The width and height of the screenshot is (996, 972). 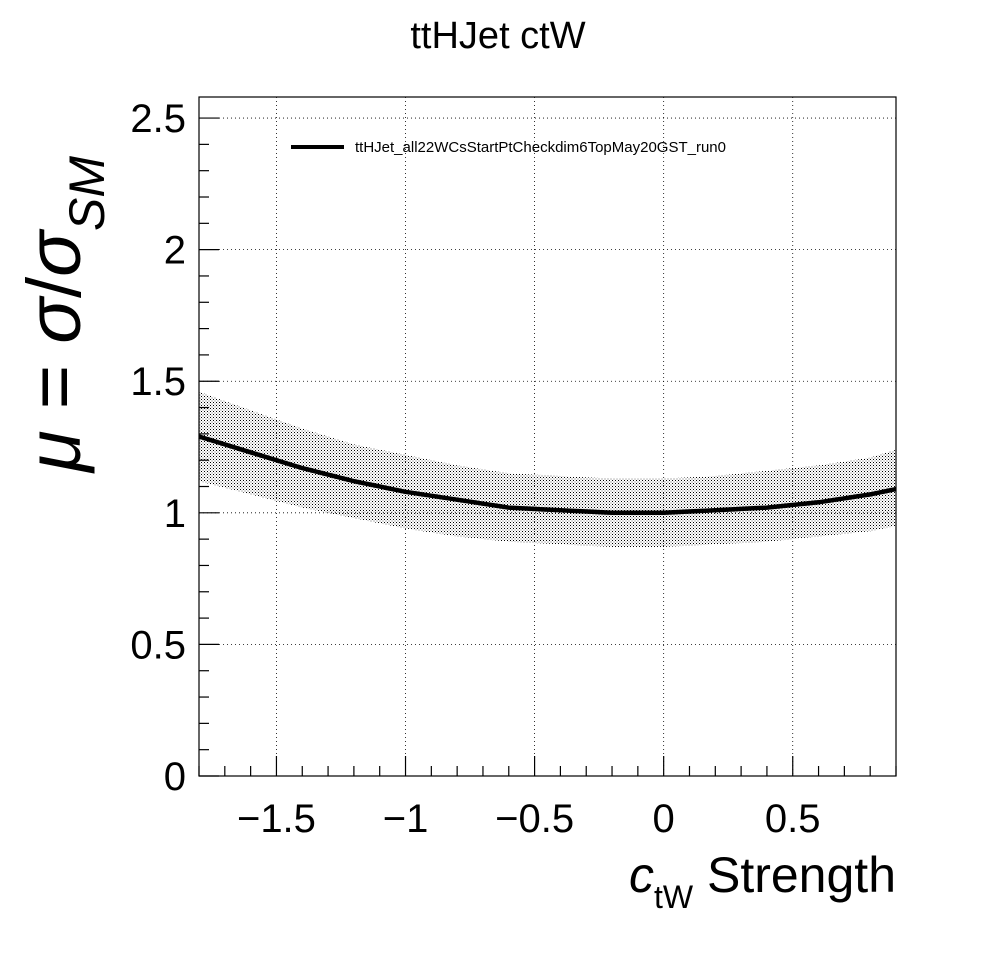 I want to click on y-axis-label-sigma-sm: σ, so click(x=54, y=252).